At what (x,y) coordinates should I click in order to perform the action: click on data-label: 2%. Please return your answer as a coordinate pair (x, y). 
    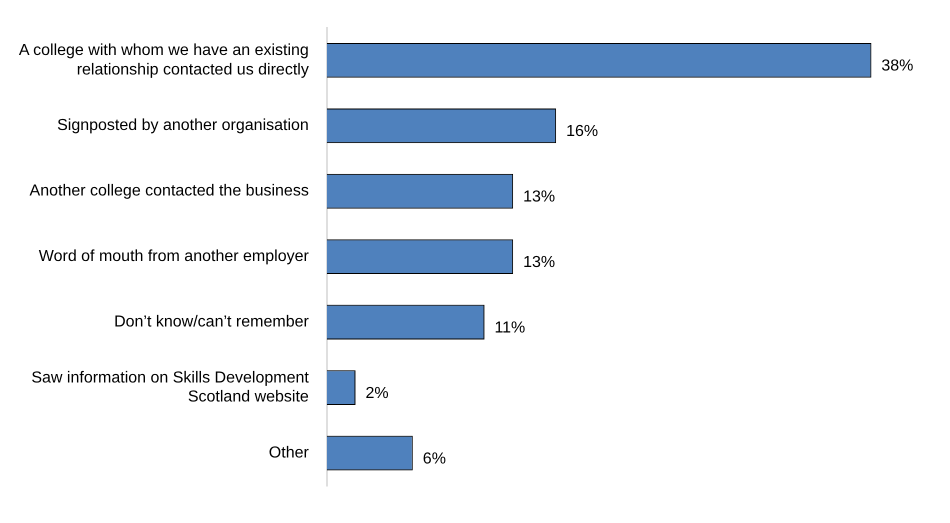
    Looking at the image, I should click on (377, 393).